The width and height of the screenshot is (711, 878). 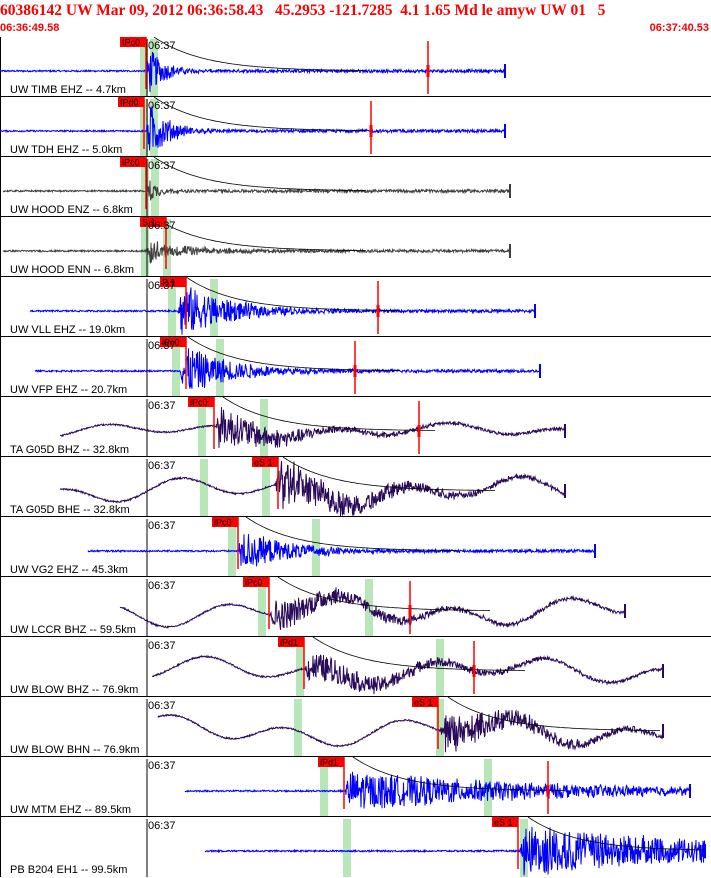 What do you see at coordinates (69, 570) in the screenshot?
I see `channel-label: UW VG2 EHZ -- 45.3km` at bounding box center [69, 570].